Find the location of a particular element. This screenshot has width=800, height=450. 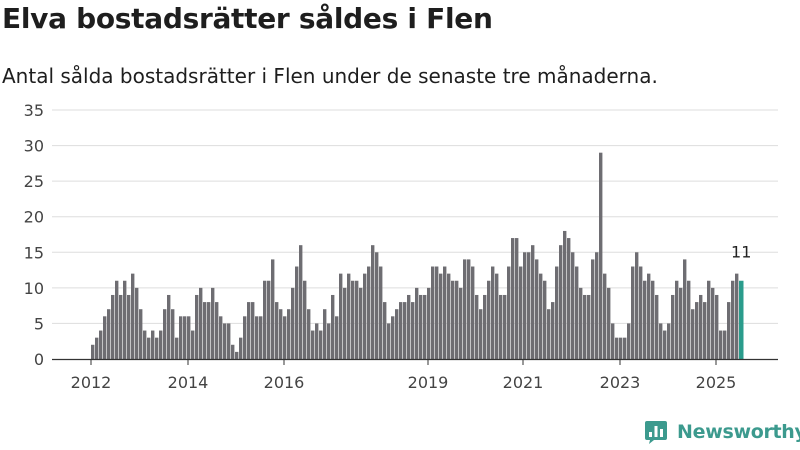

x-tick-label: 2025 is located at coordinates (716, 382).